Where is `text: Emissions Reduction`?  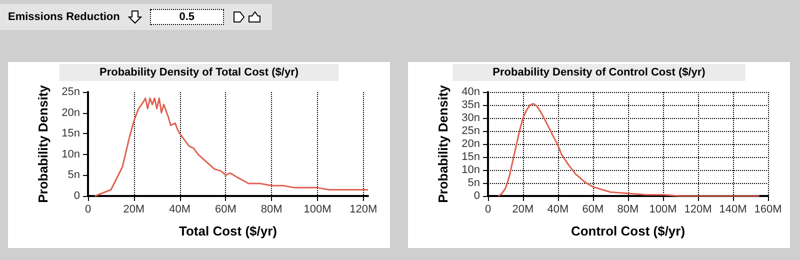
text: Emissions Reduction is located at coordinates (64, 17).